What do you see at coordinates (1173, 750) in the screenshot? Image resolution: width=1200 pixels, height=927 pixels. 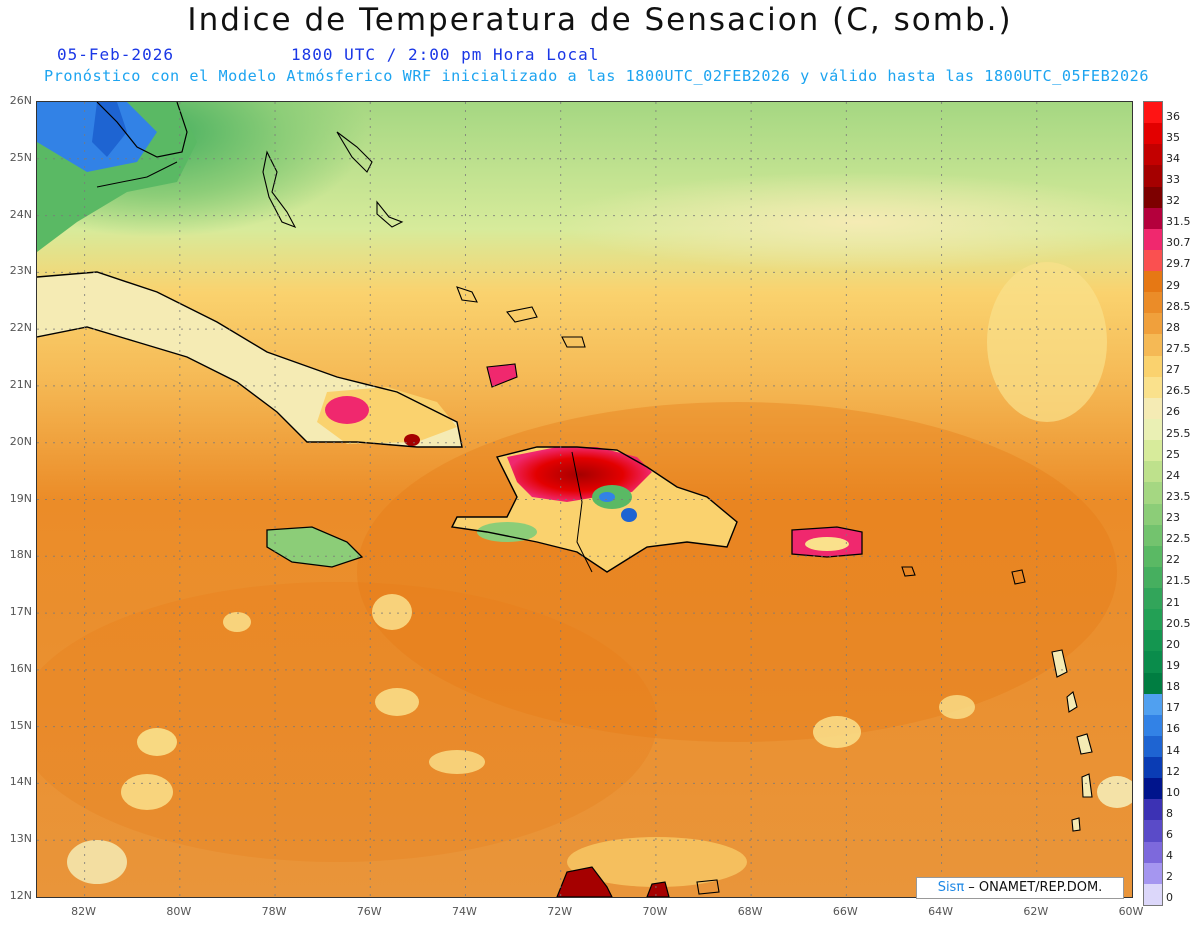 I see `colorbar-label: 14` at bounding box center [1173, 750].